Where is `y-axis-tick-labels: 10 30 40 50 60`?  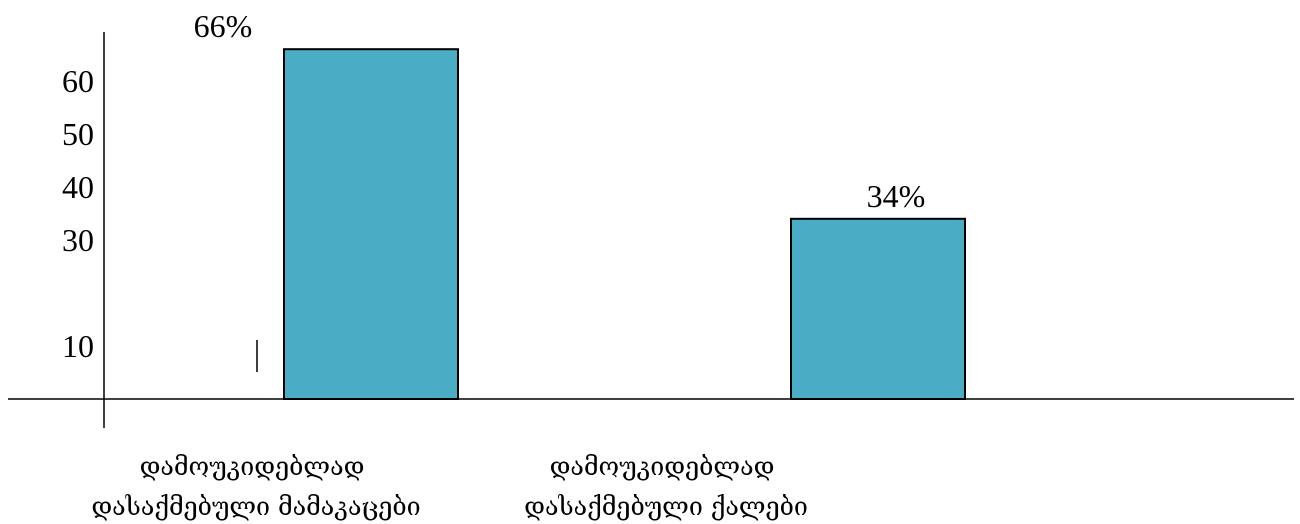 y-axis-tick-labels: 10 30 40 50 60 is located at coordinates (78, 213).